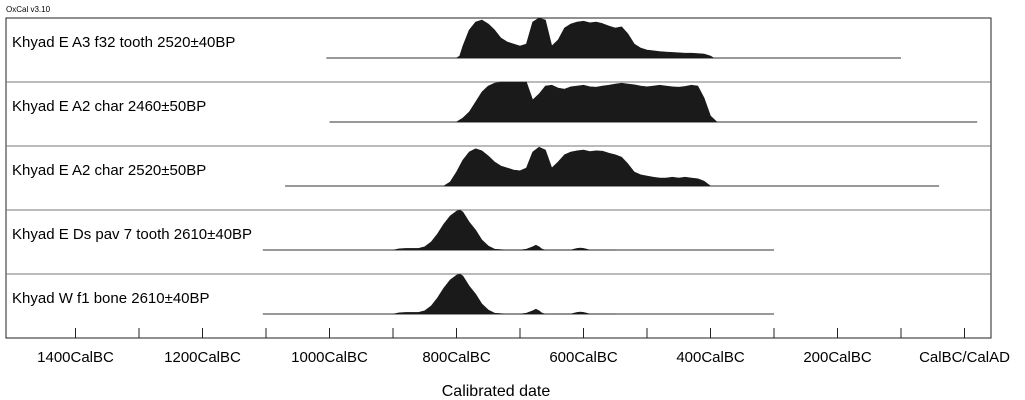  Describe the element at coordinates (109, 106) in the screenshot. I see `row-label: Khyad E A2 char 2460±50BP` at that location.